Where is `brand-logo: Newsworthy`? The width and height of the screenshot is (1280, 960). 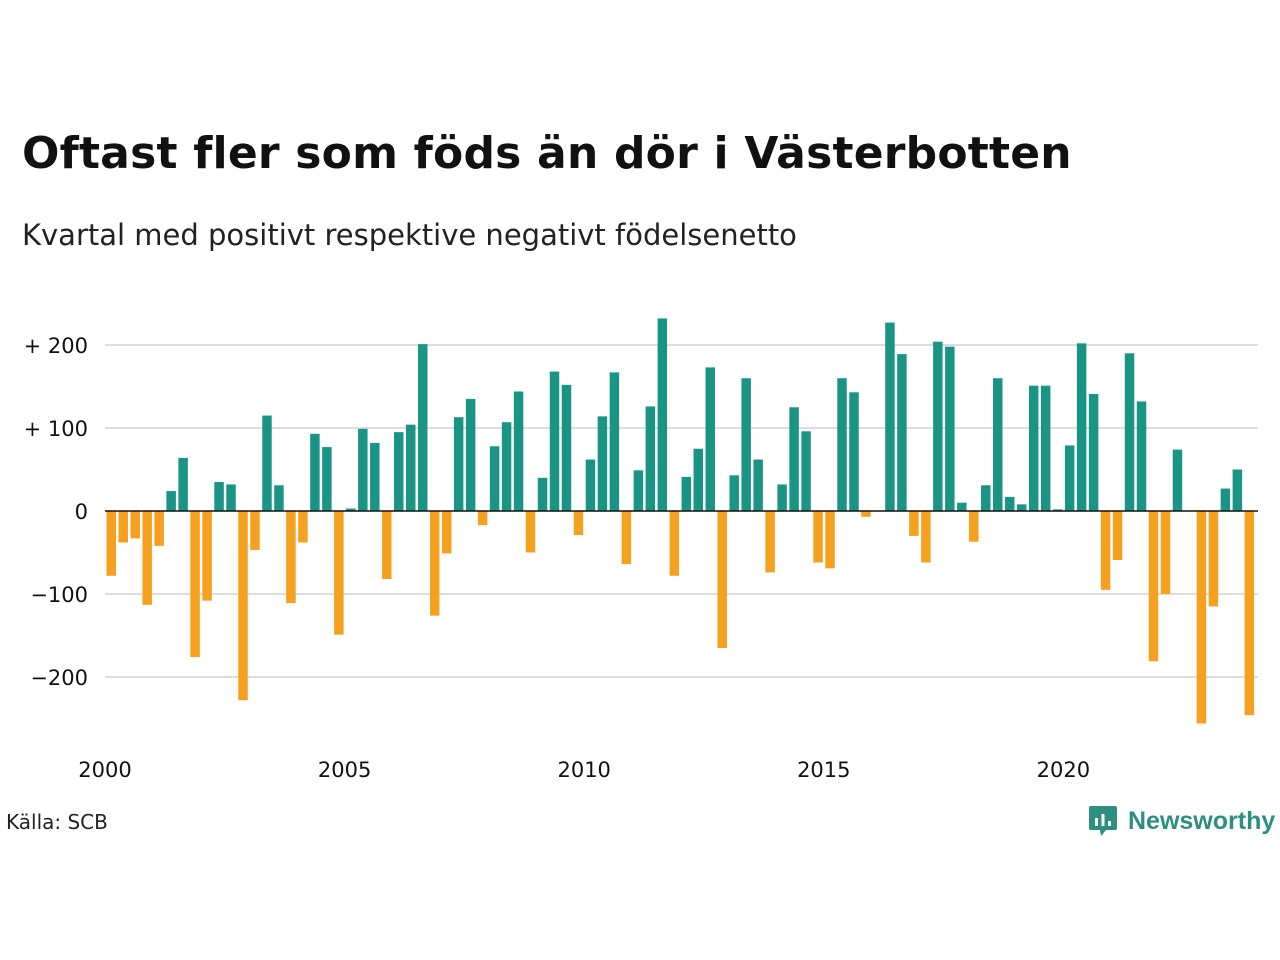 brand-logo: Newsworthy is located at coordinates (1181, 821).